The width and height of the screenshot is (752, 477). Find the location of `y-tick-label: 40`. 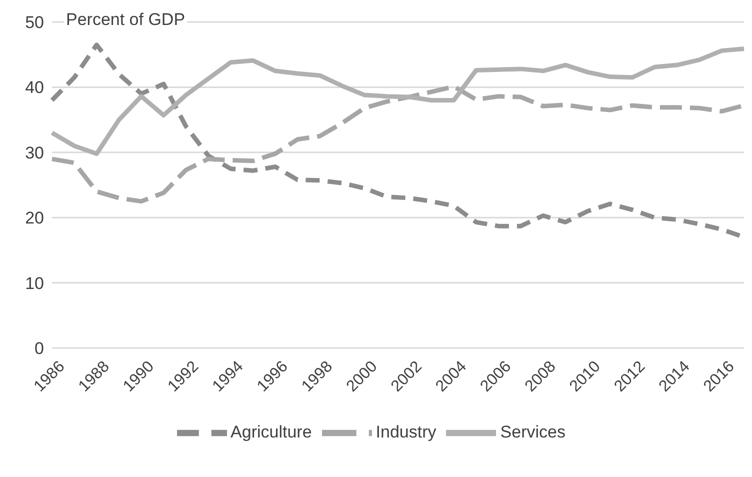

y-tick-label: 40 is located at coordinates (34, 88).